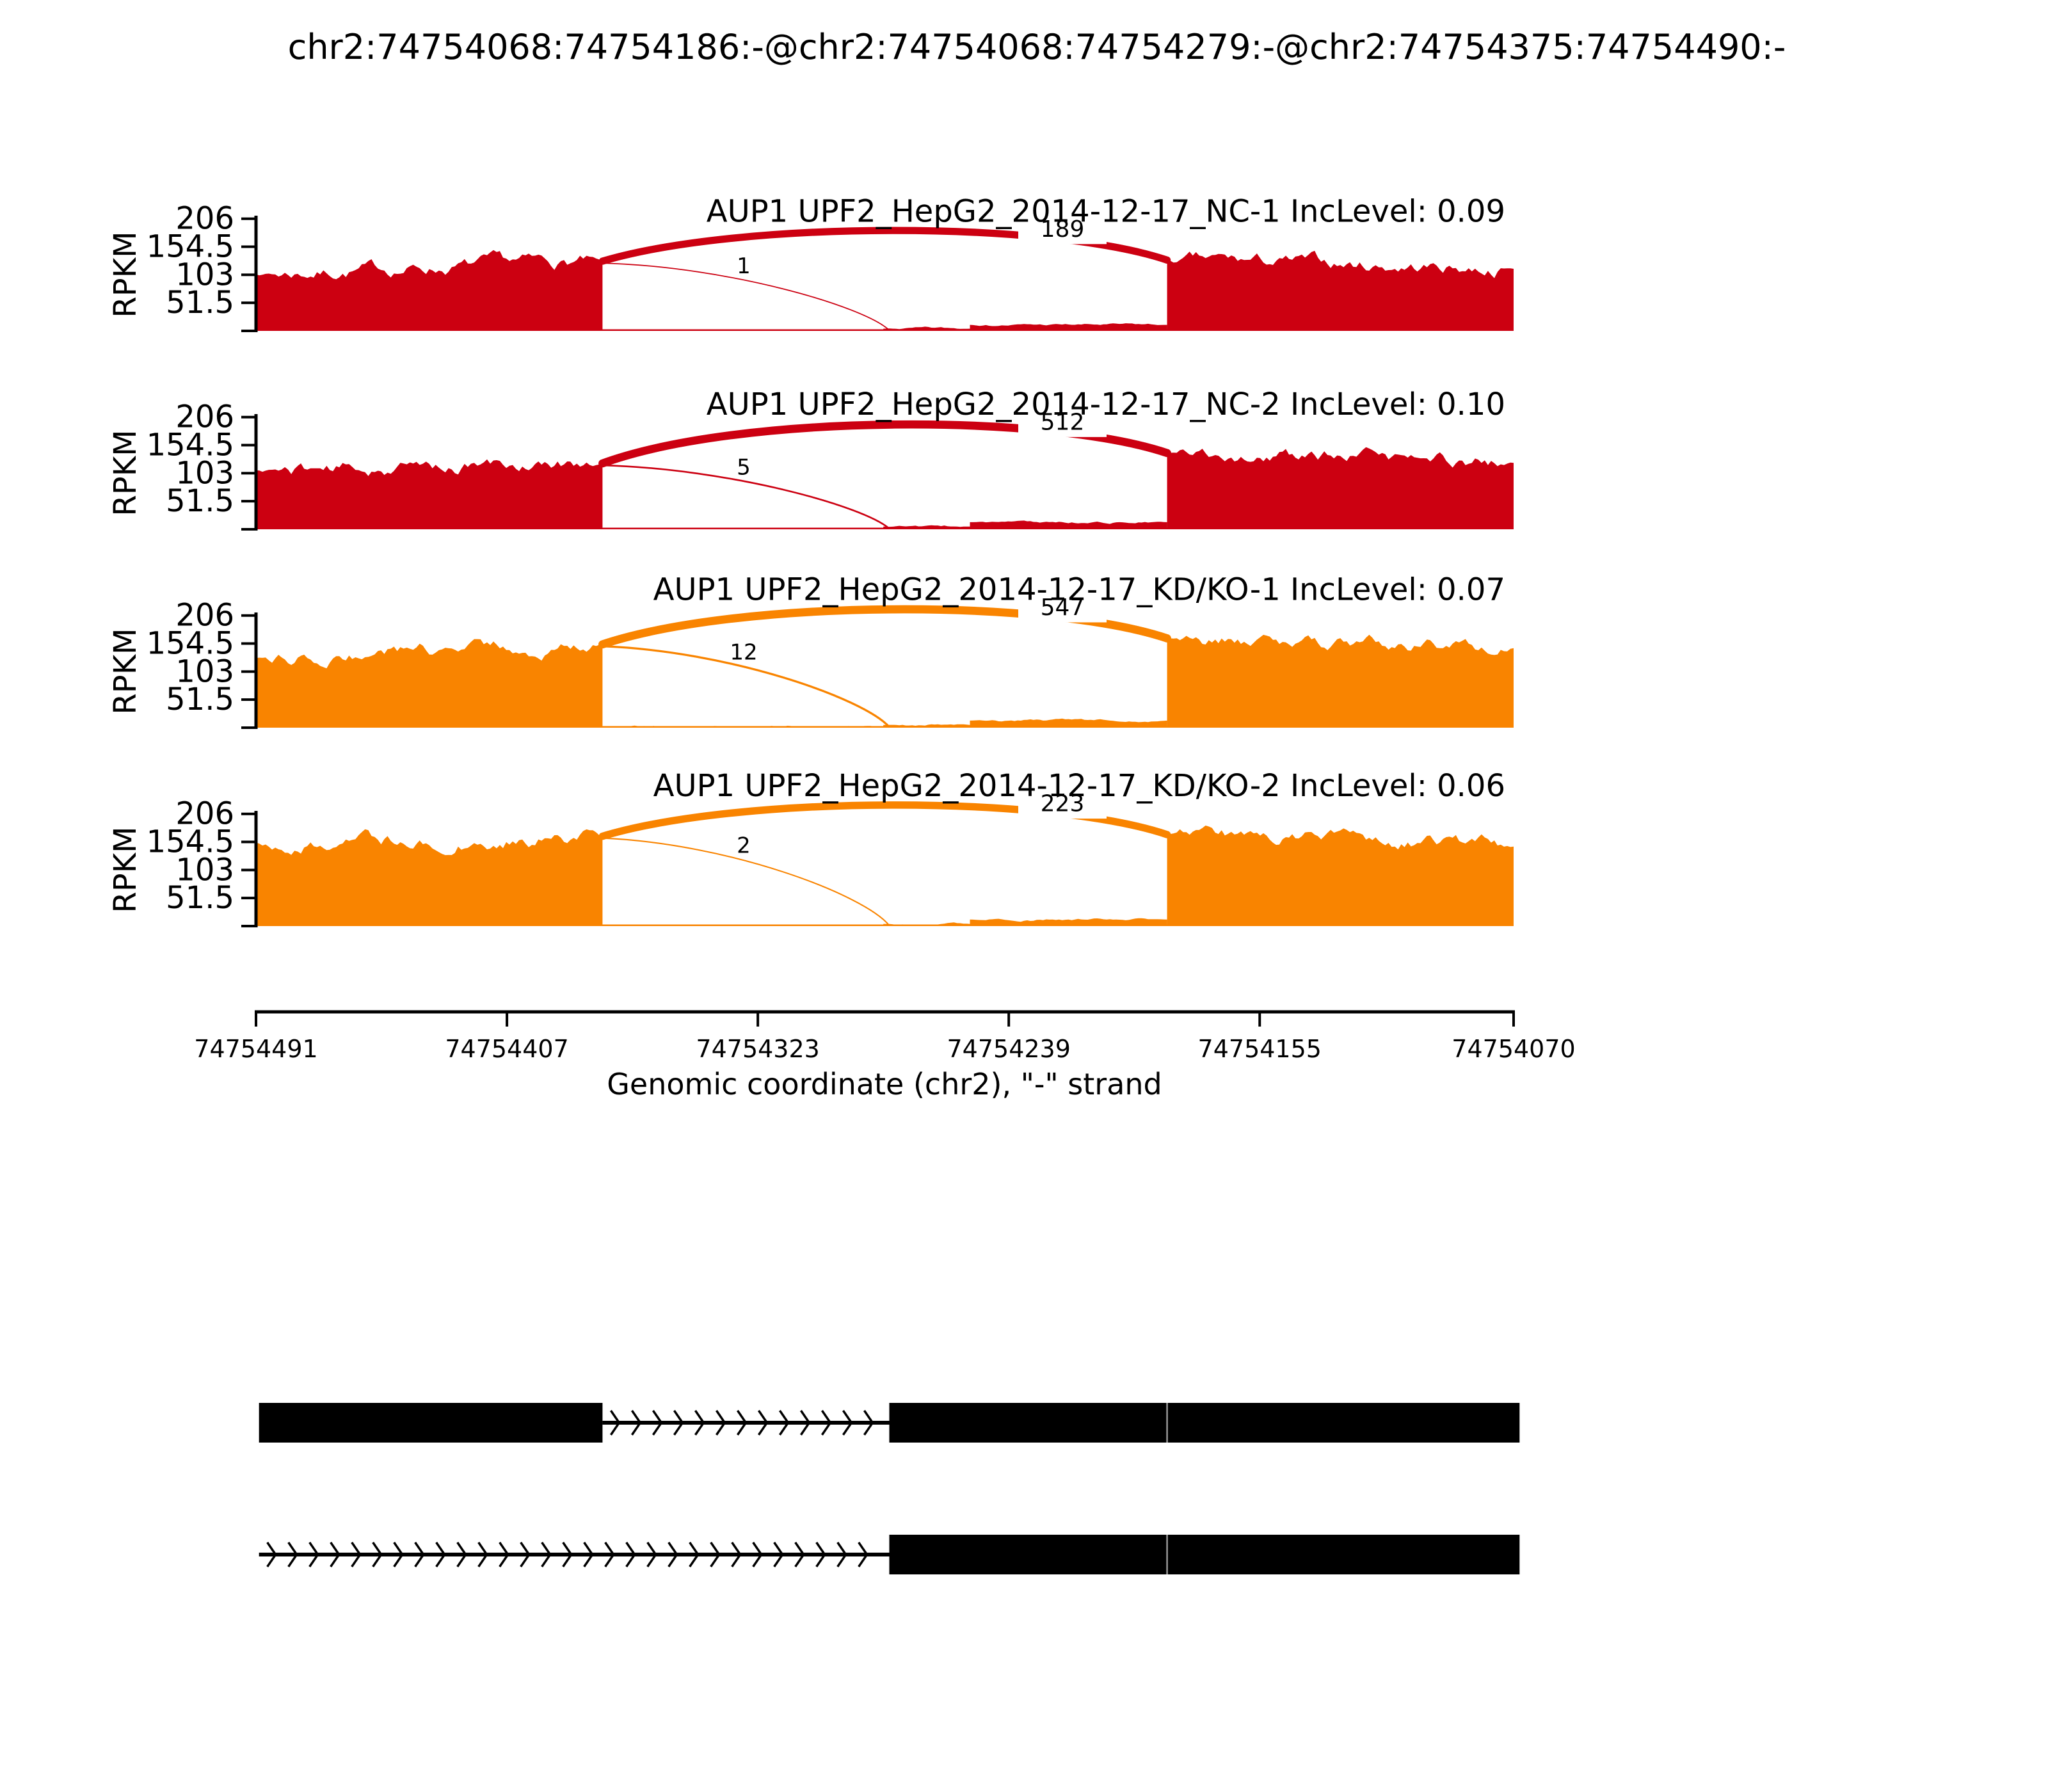 This screenshot has width=2048, height=1792. What do you see at coordinates (1008, 1049) in the screenshot?
I see `x-tick-label: 74754239` at bounding box center [1008, 1049].